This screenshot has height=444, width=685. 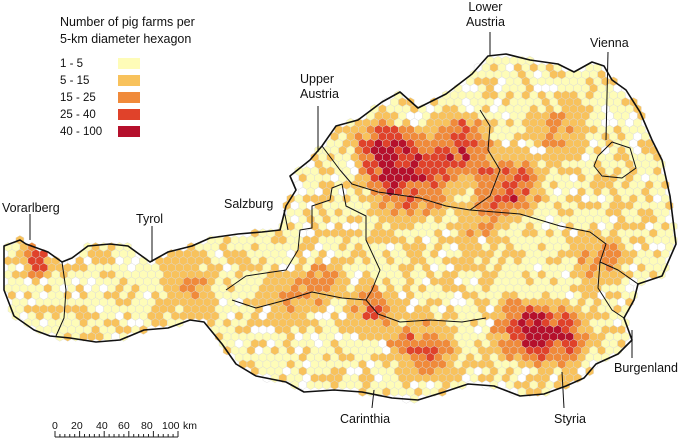 I want to click on legend-label: 25 - 40, so click(x=78, y=115).